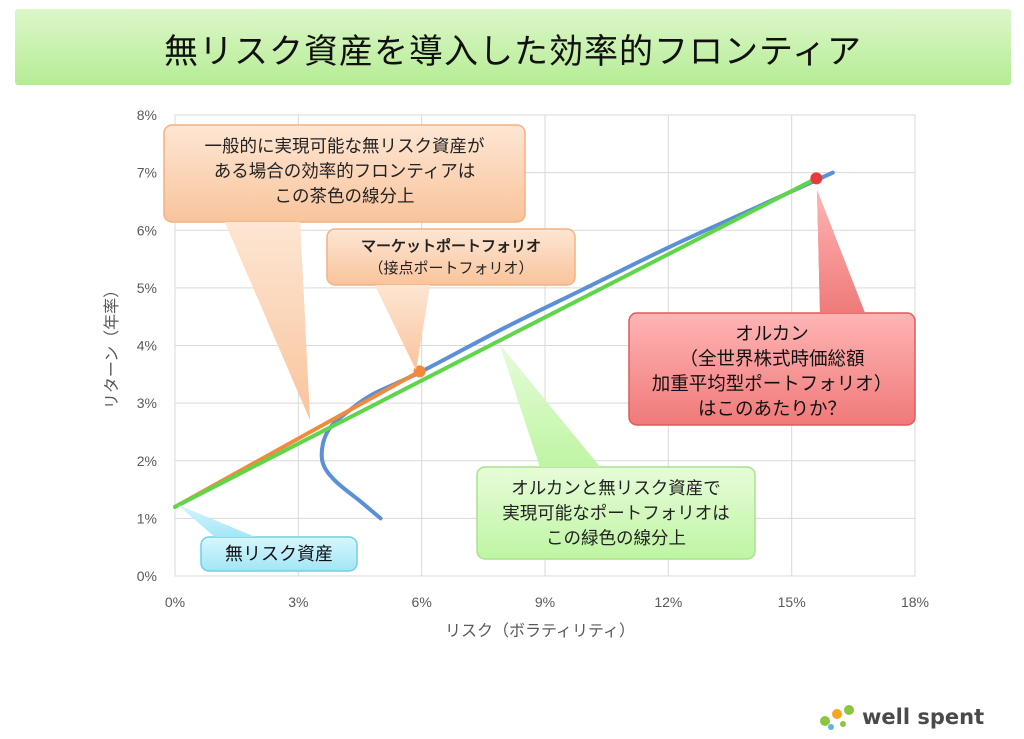  What do you see at coordinates (772, 384) in the screenshot?
I see `callout-text: 加重平均型ポートフォリオ）` at bounding box center [772, 384].